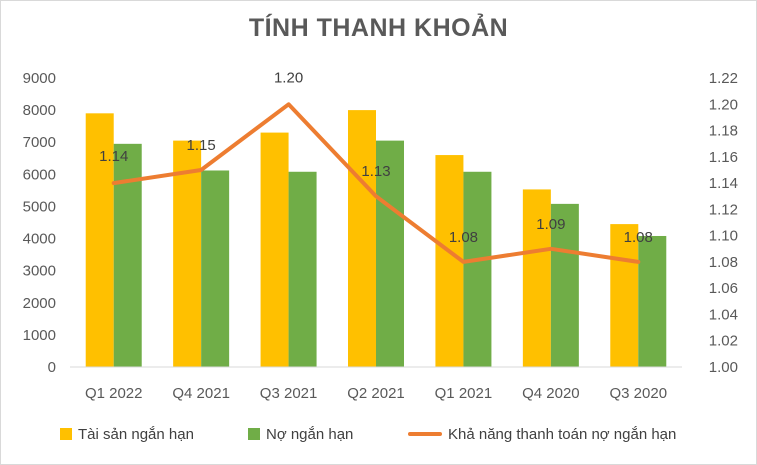 The height and width of the screenshot is (465, 757). Describe the element at coordinates (113, 156) in the screenshot. I see `line-data-label: 1.14` at that location.